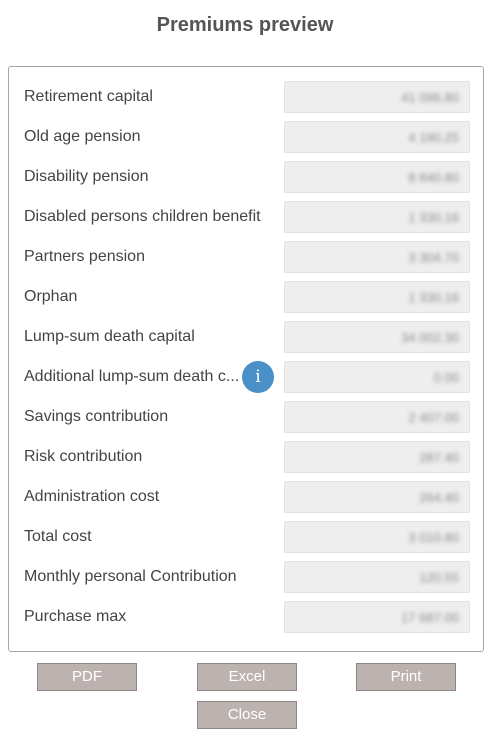  I want to click on row-label: Purchase max, so click(75, 616).